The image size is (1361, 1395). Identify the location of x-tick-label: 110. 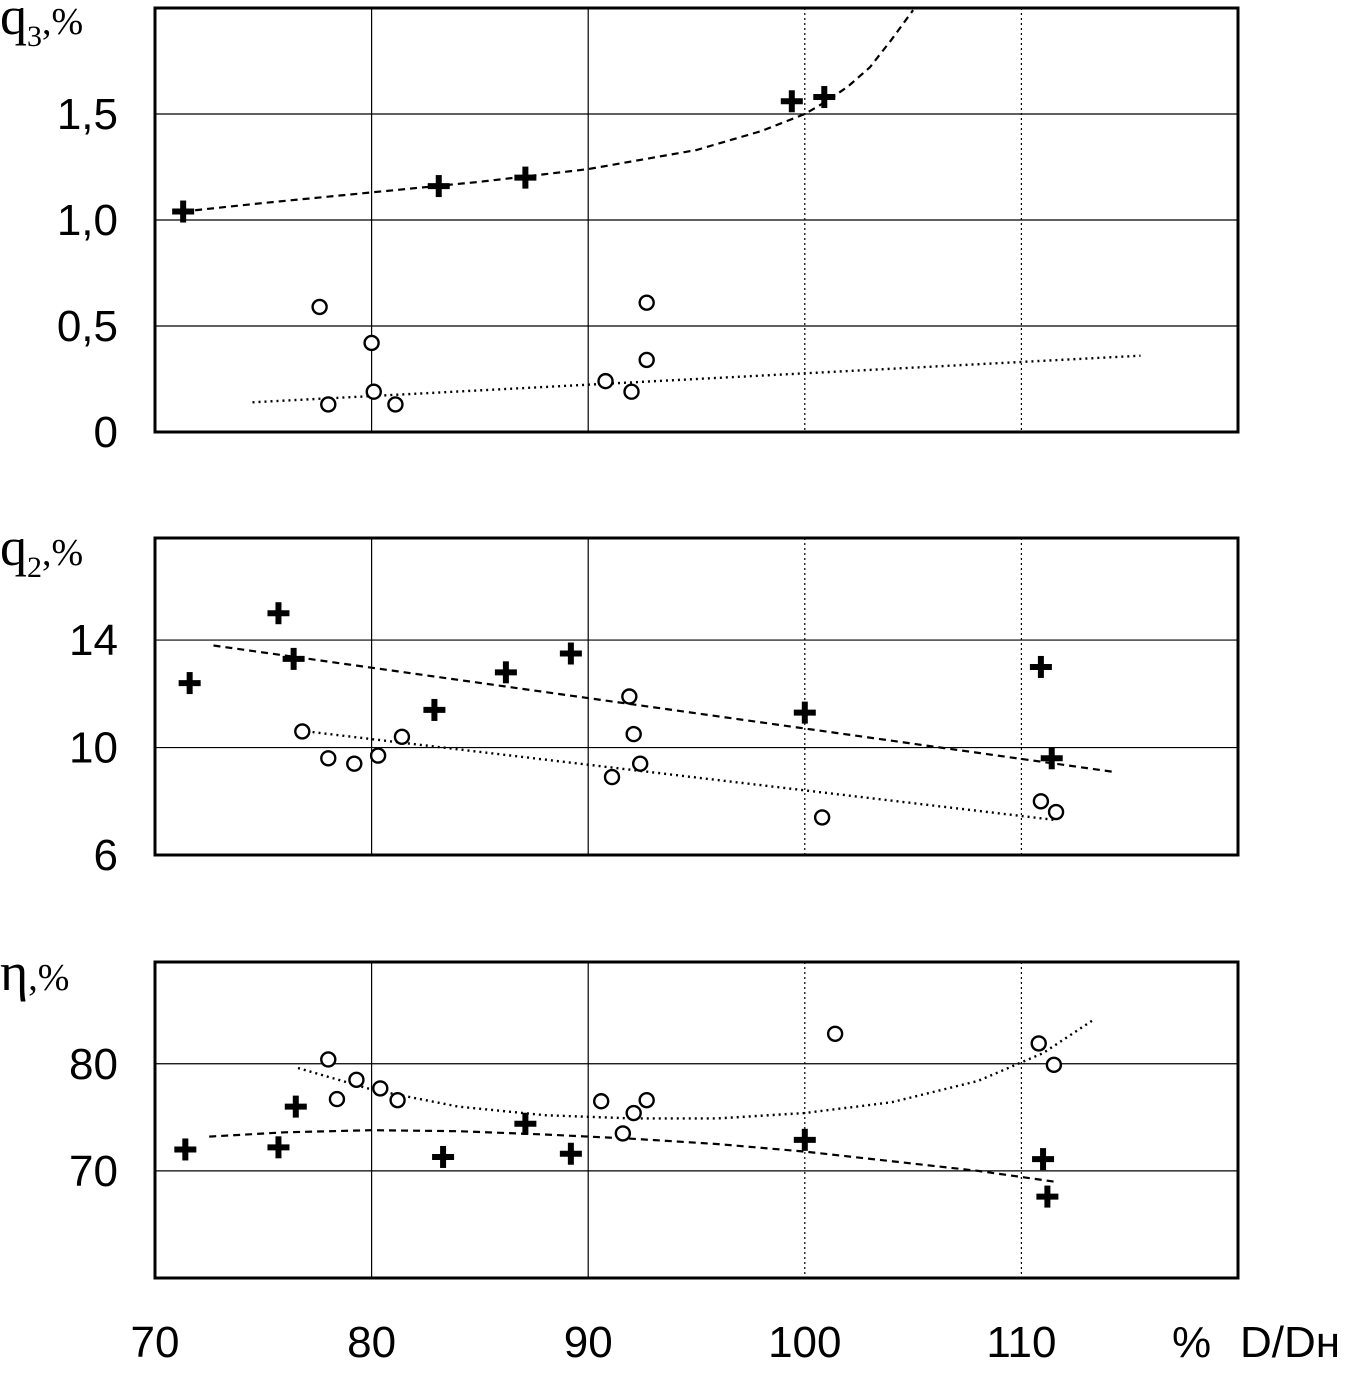
(1021, 1342).